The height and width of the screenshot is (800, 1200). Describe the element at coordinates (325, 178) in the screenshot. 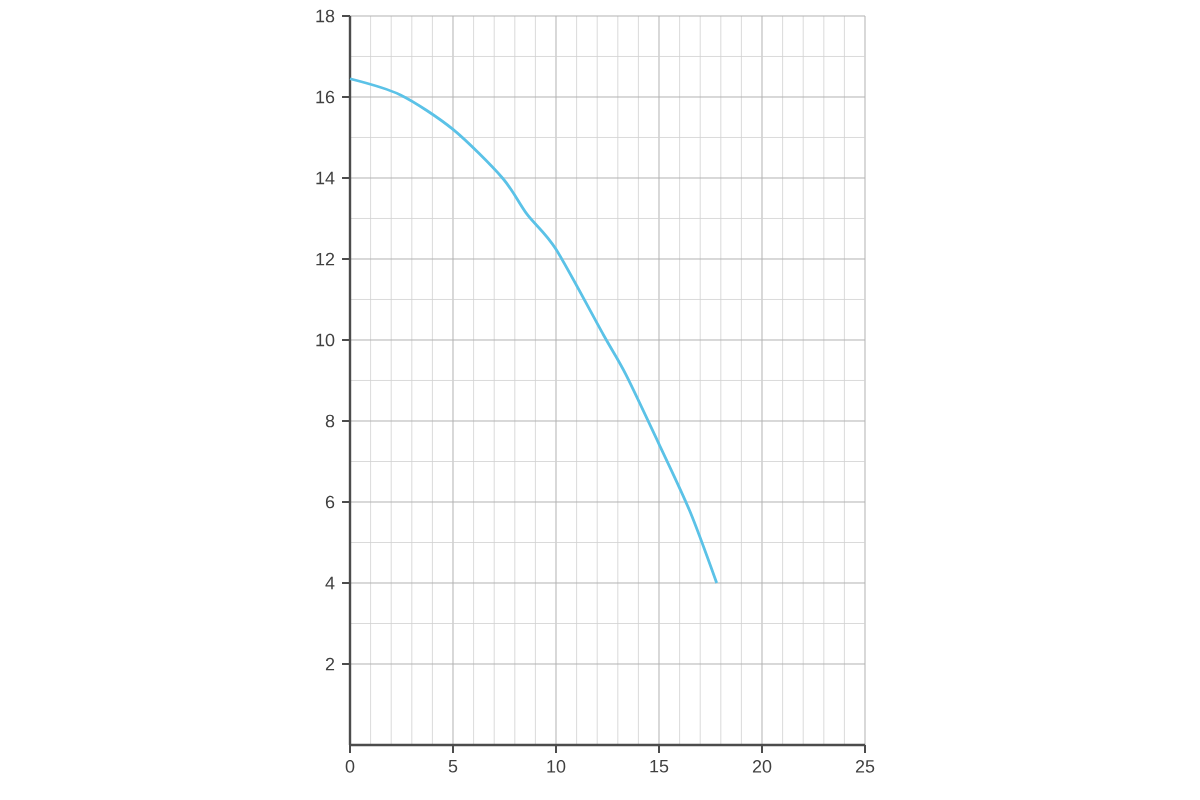

I see `y-tick-label: 14` at that location.